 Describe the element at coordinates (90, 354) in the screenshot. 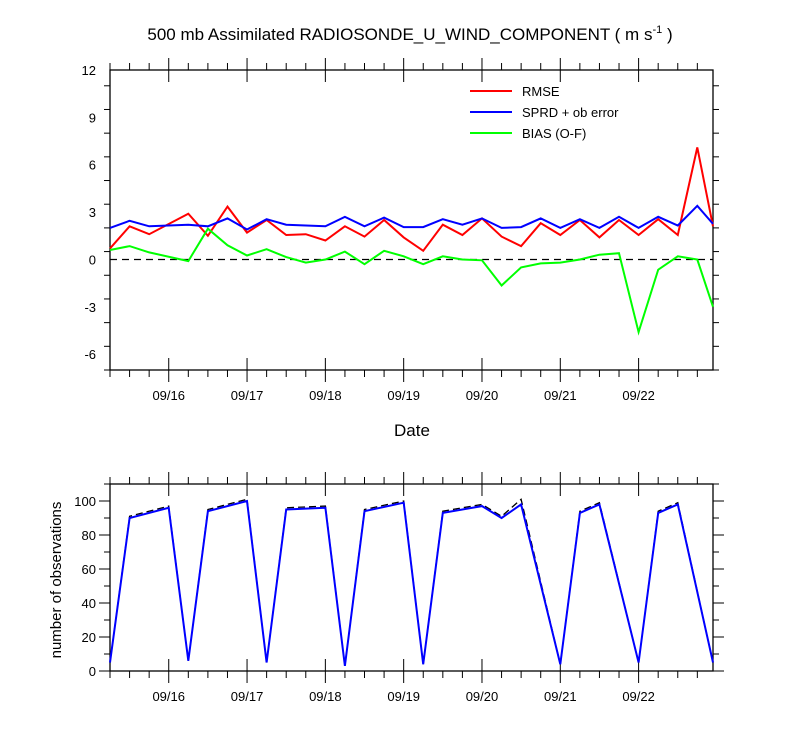

I see `y-tick-label: -6` at that location.